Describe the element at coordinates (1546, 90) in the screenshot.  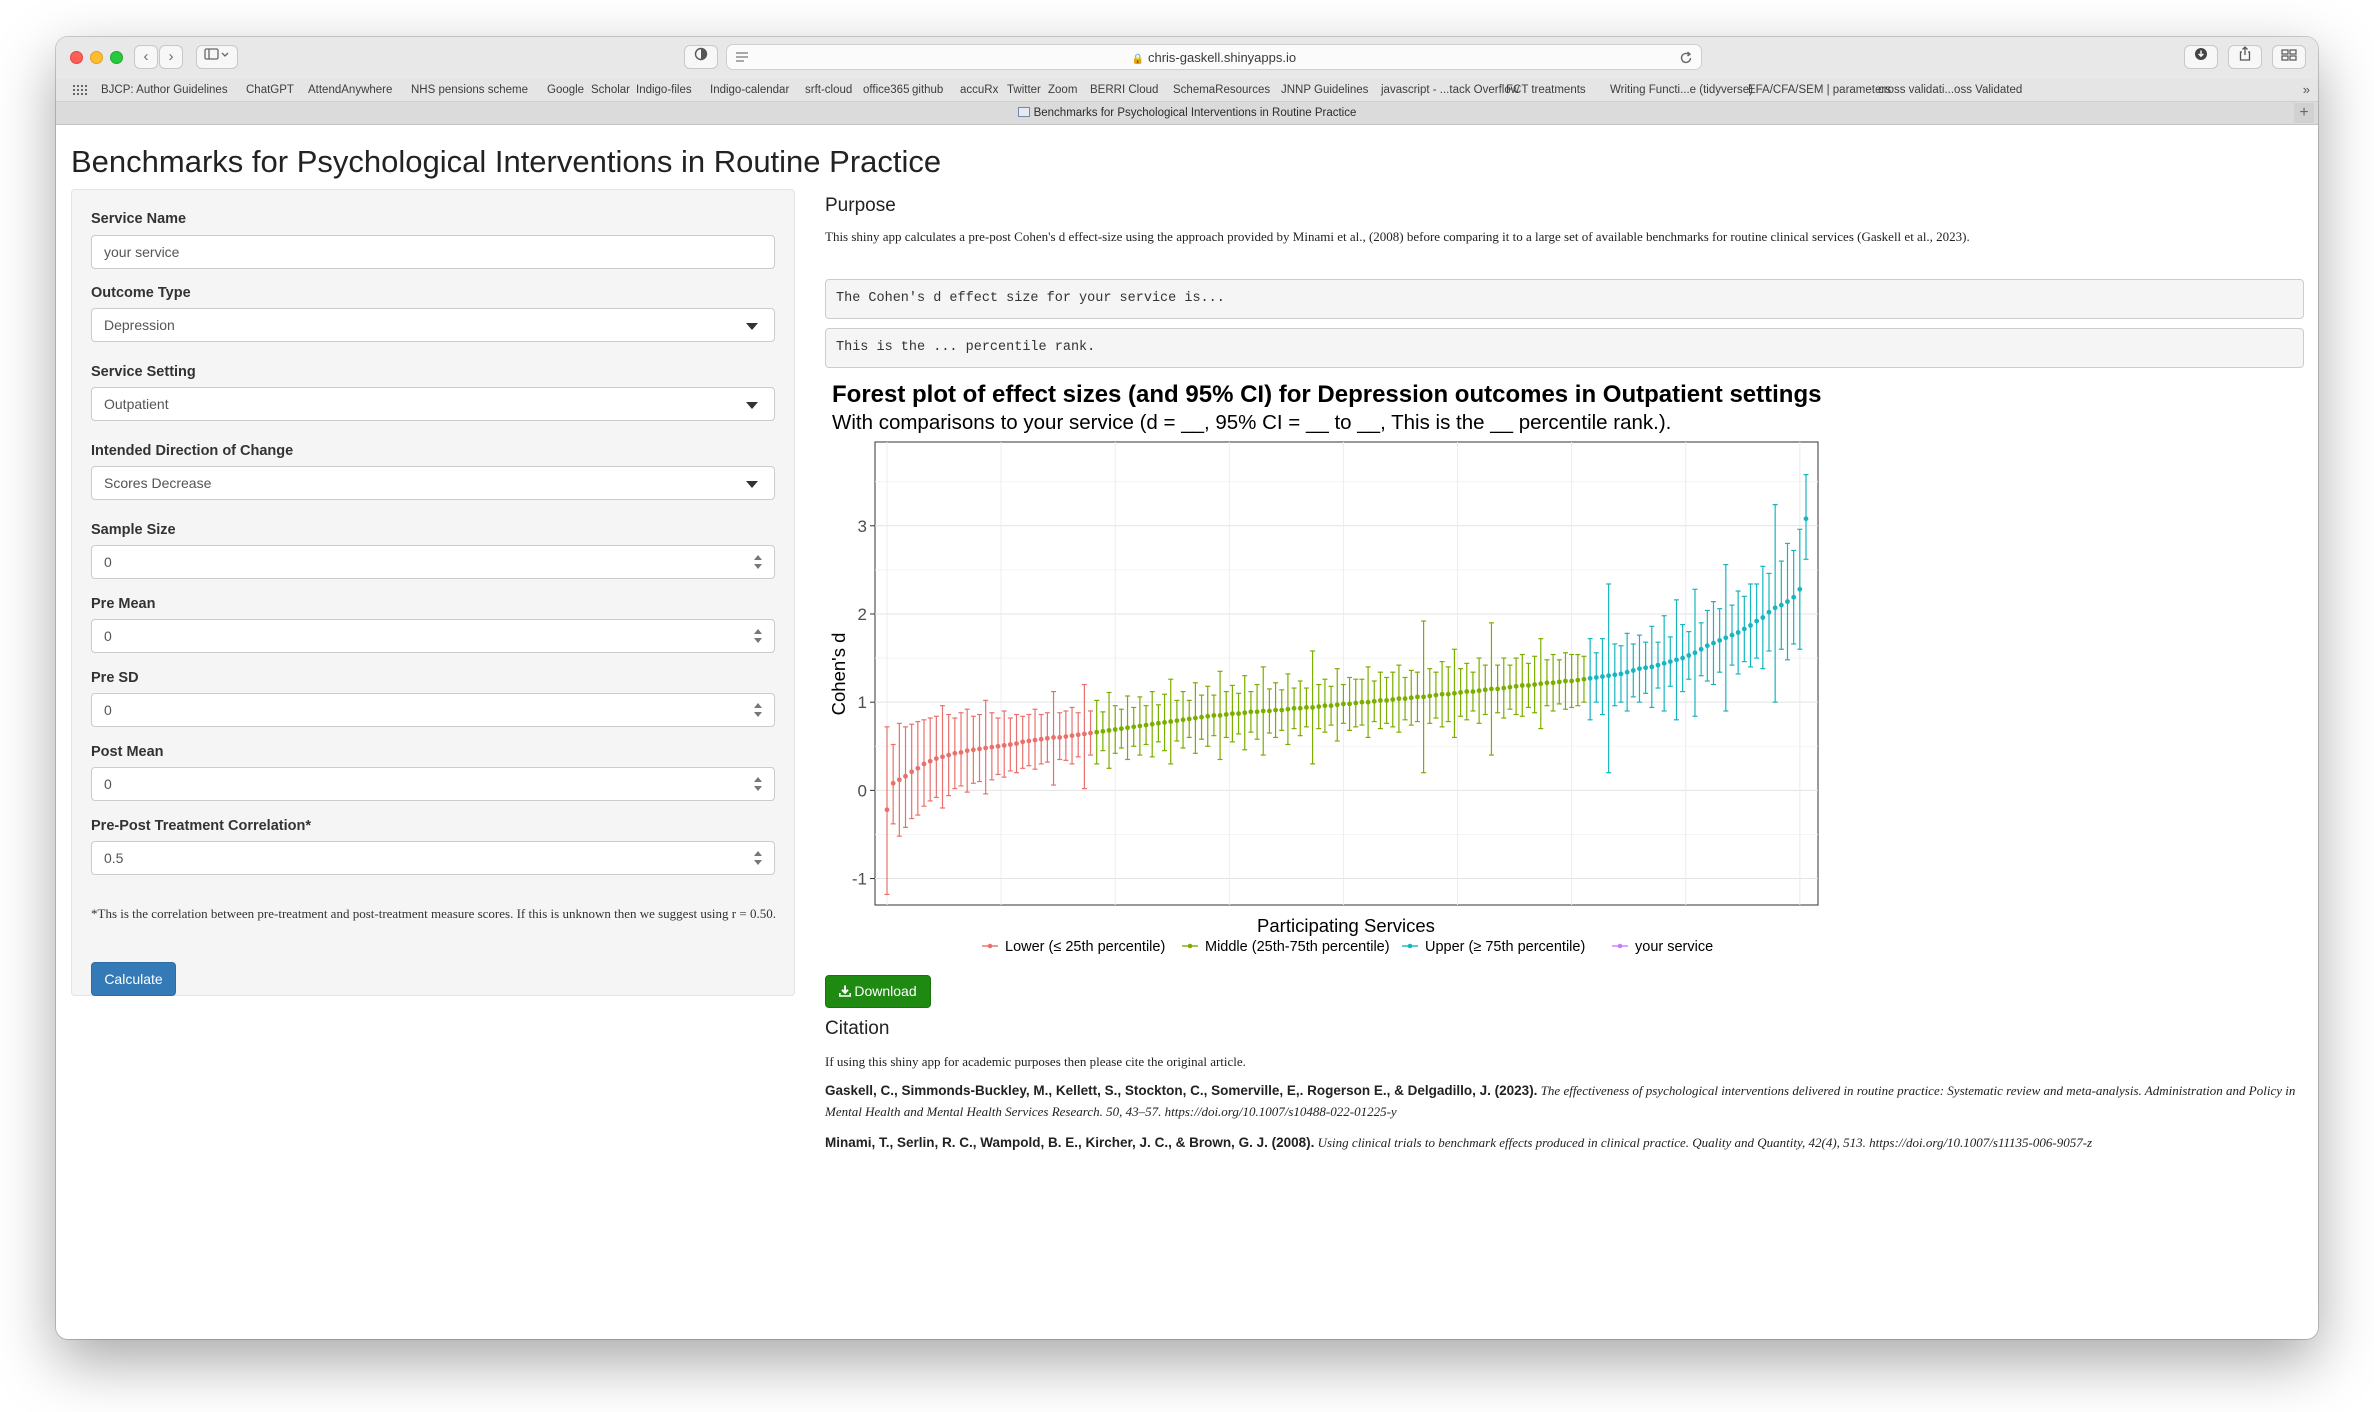
I see `bookmark-item: FCT treatments` at that location.